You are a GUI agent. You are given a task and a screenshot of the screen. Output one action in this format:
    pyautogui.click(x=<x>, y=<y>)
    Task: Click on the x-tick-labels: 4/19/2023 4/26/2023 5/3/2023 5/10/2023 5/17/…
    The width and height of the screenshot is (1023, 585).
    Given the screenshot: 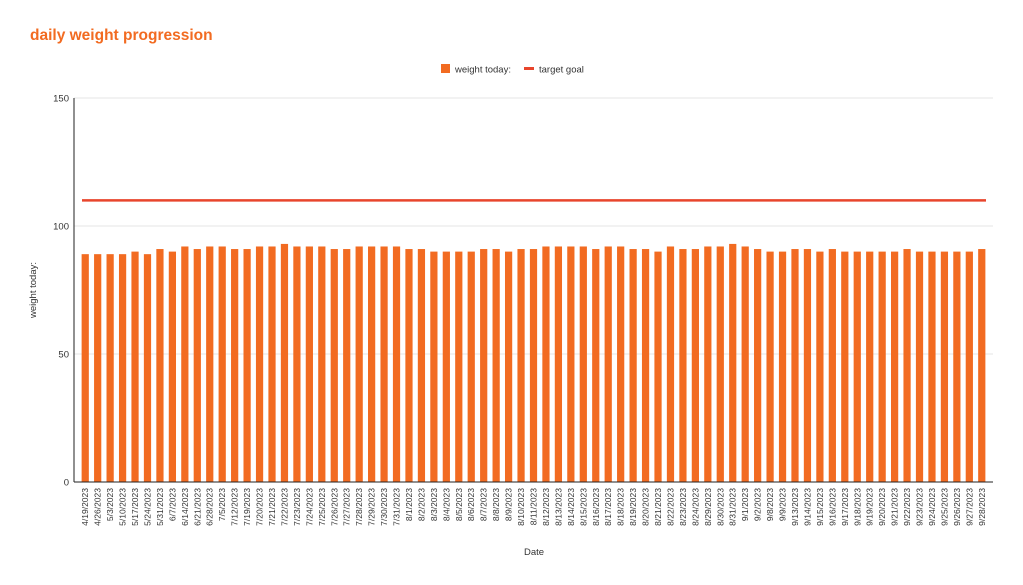 What is the action you would take?
    pyautogui.click(x=533, y=507)
    